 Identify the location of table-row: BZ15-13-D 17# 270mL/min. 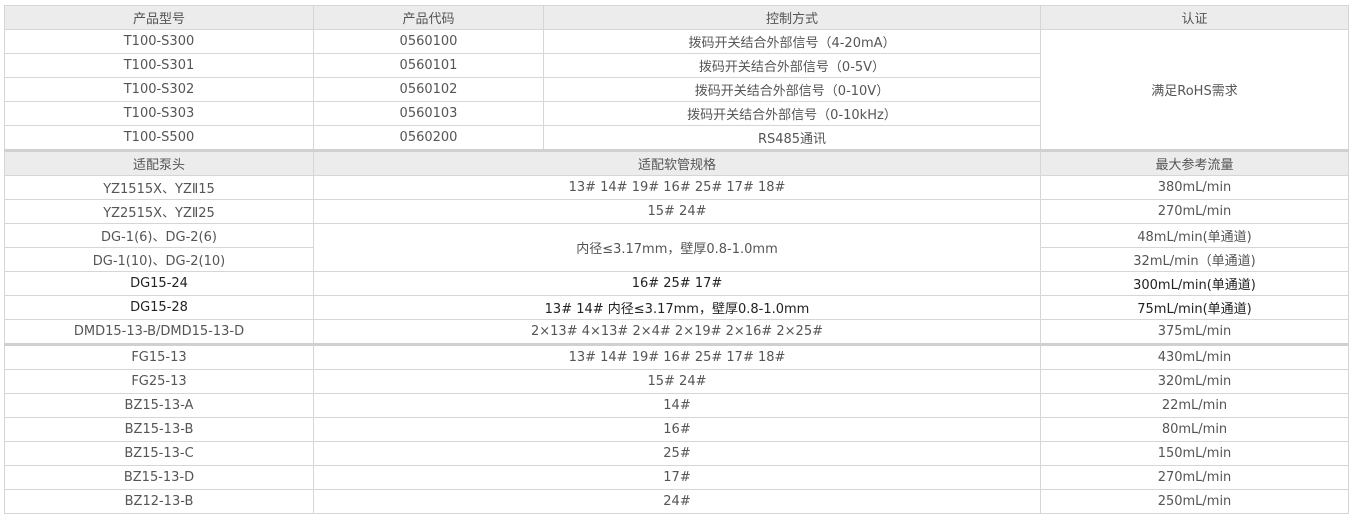
(676, 477).